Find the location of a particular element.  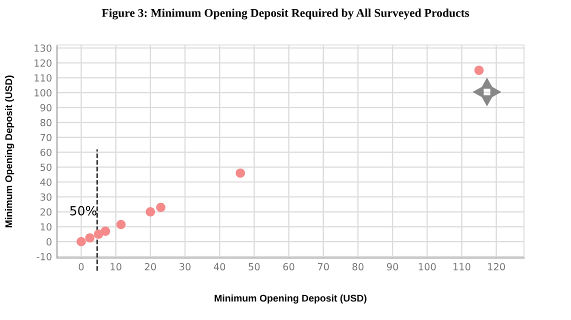

x-tick-label: 10 is located at coordinates (116, 266).